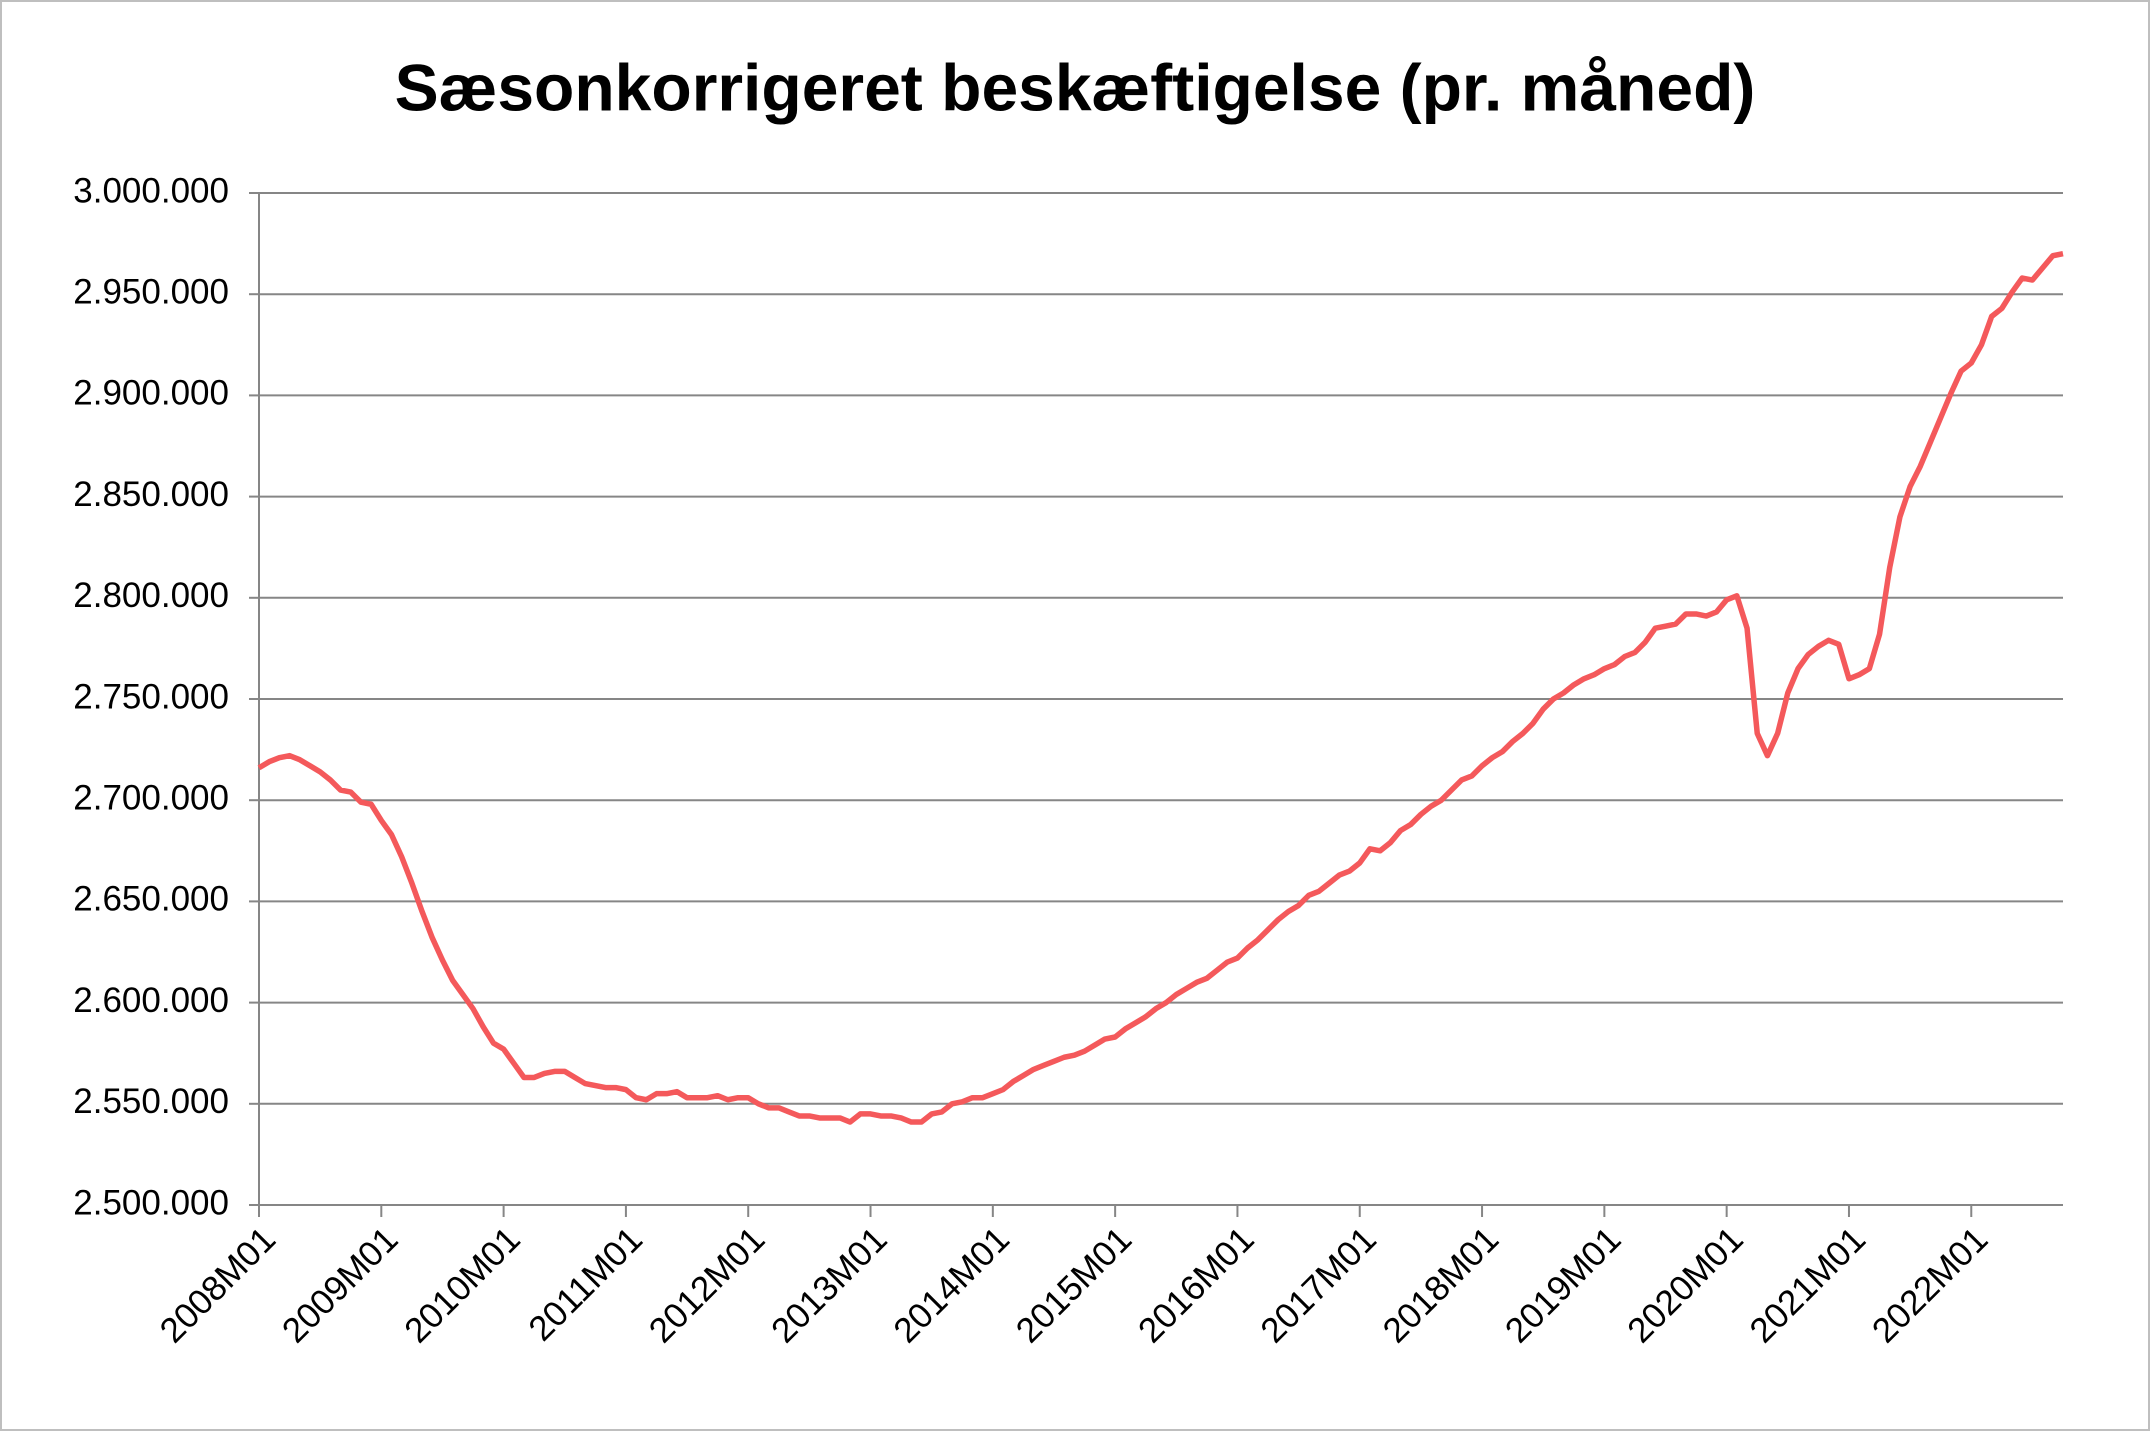 Image resolution: width=2150 pixels, height=1431 pixels. I want to click on y-tick-label: 2.900.000, so click(151, 393).